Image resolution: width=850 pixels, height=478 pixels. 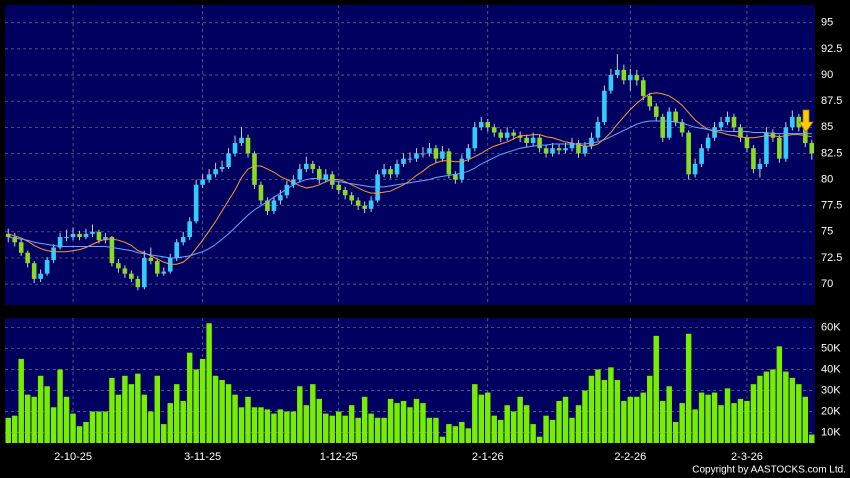 What do you see at coordinates (202, 457) in the screenshot?
I see `x-tick-label: 3-11-25` at bounding box center [202, 457].